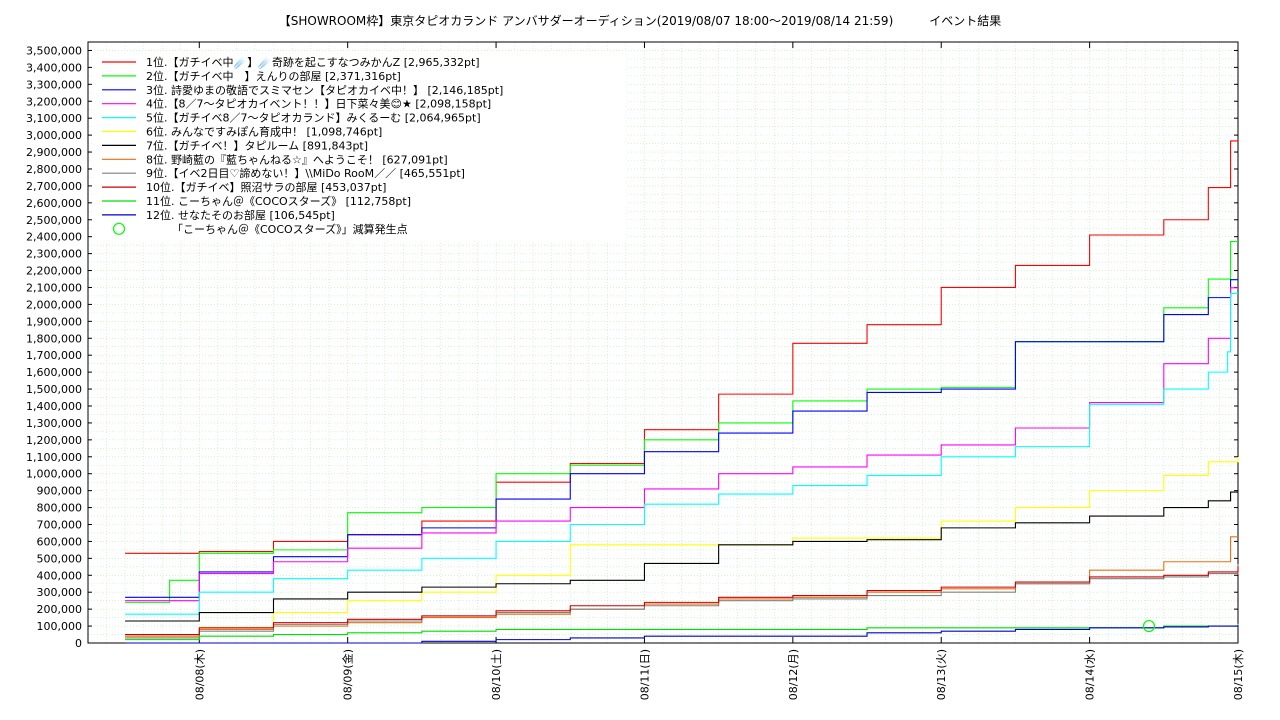 The image size is (1280, 720). Describe the element at coordinates (54, 440) in the screenshot. I see `y-tick-label: 1,200,000` at that location.